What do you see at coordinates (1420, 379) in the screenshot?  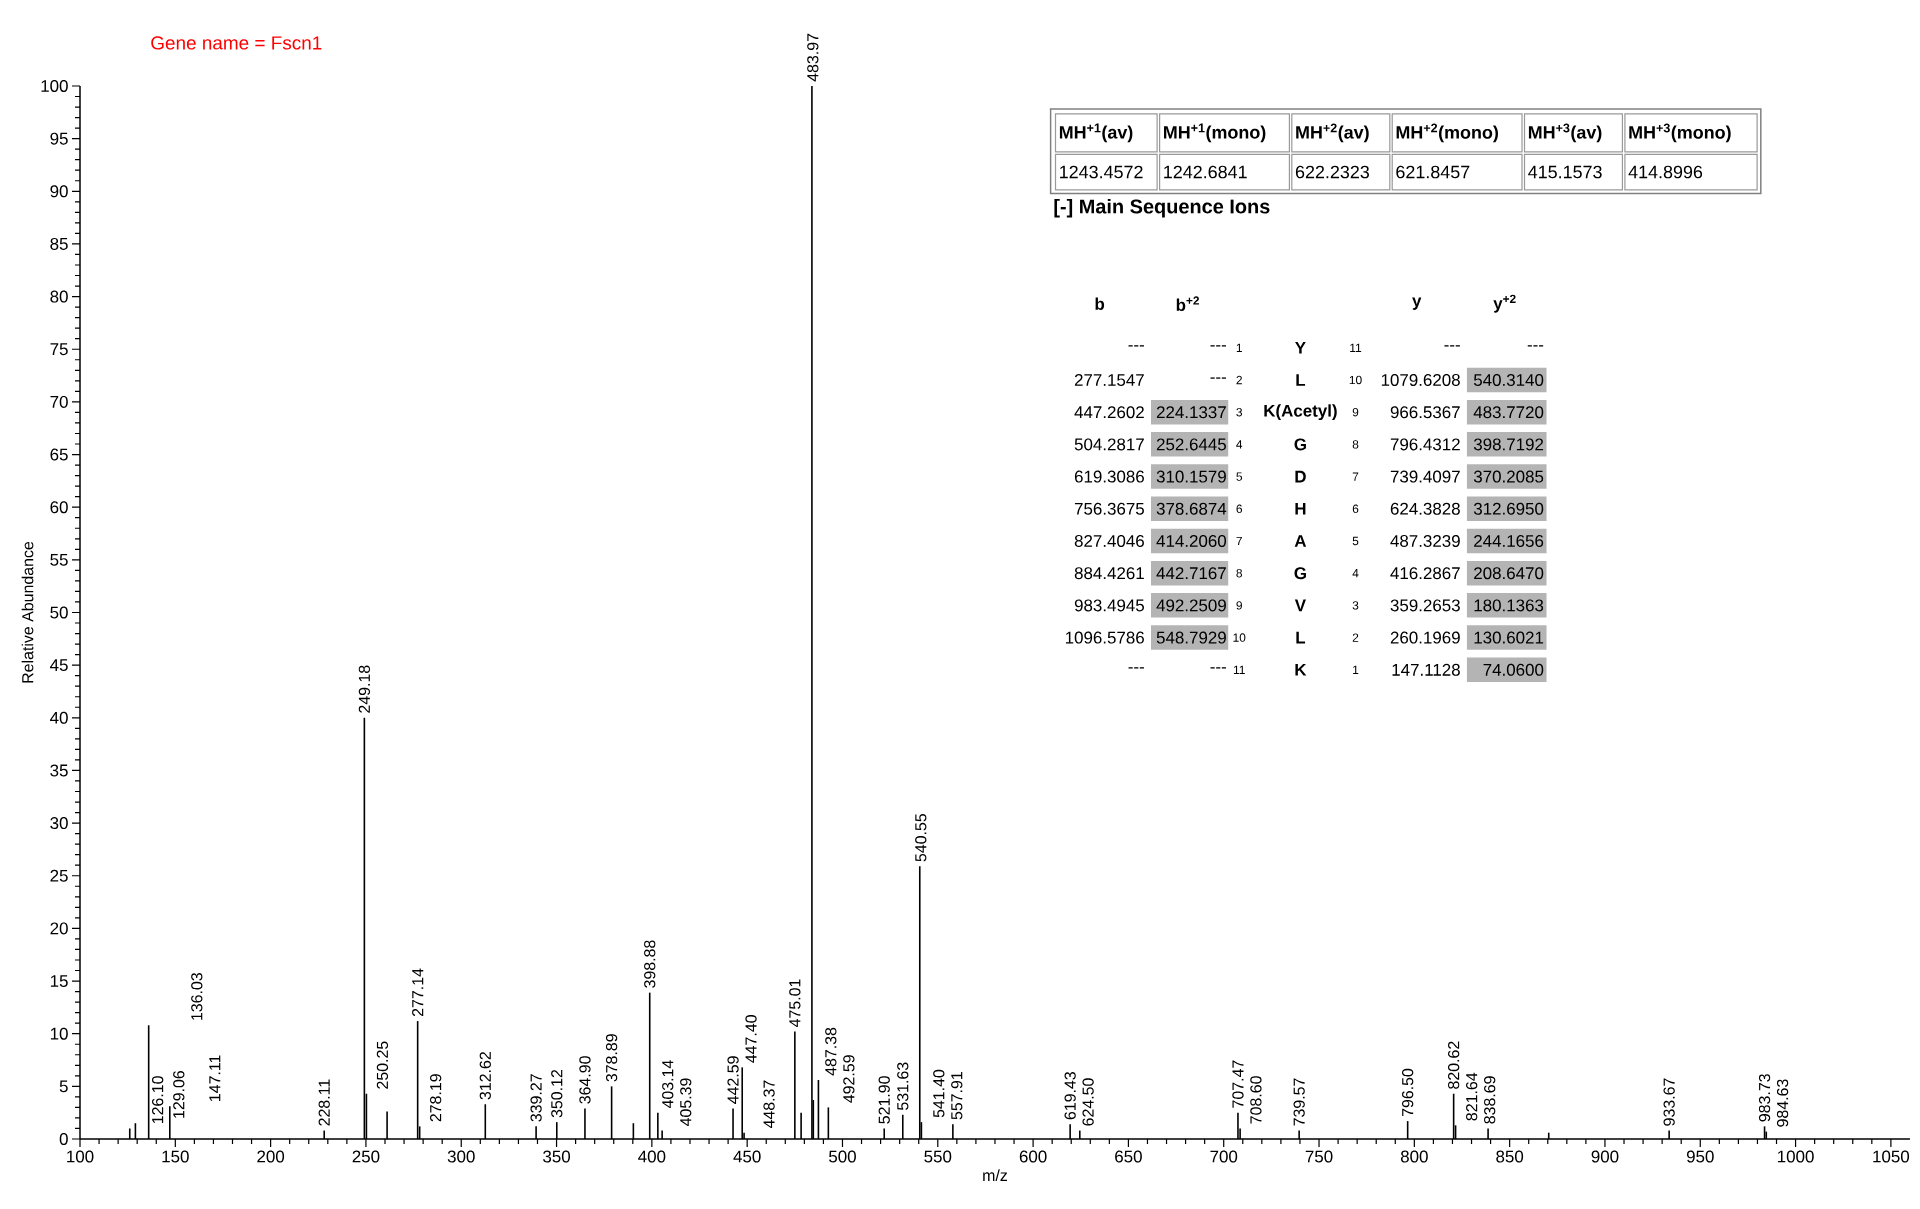 I see `annotation: 1079.6208` at bounding box center [1420, 379].